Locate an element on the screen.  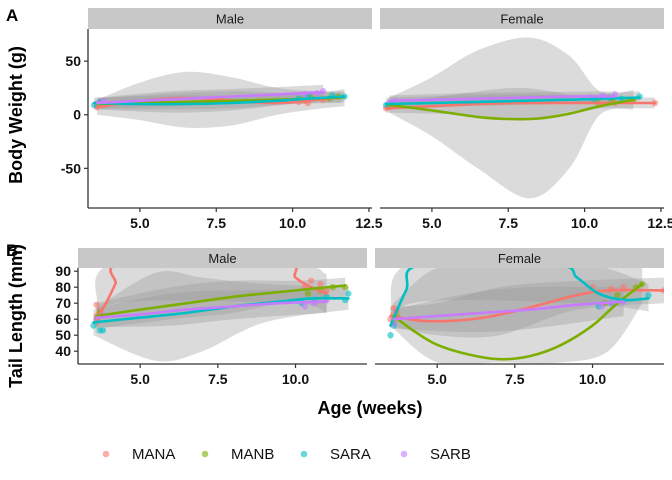
y-tick-label: 60 is located at coordinates (63, 319).